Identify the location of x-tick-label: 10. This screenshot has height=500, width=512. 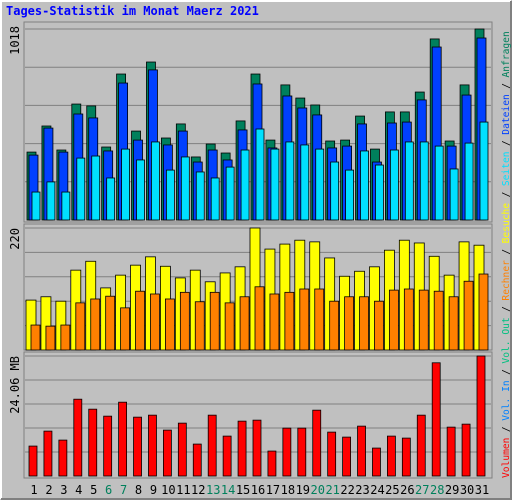
(168, 490).